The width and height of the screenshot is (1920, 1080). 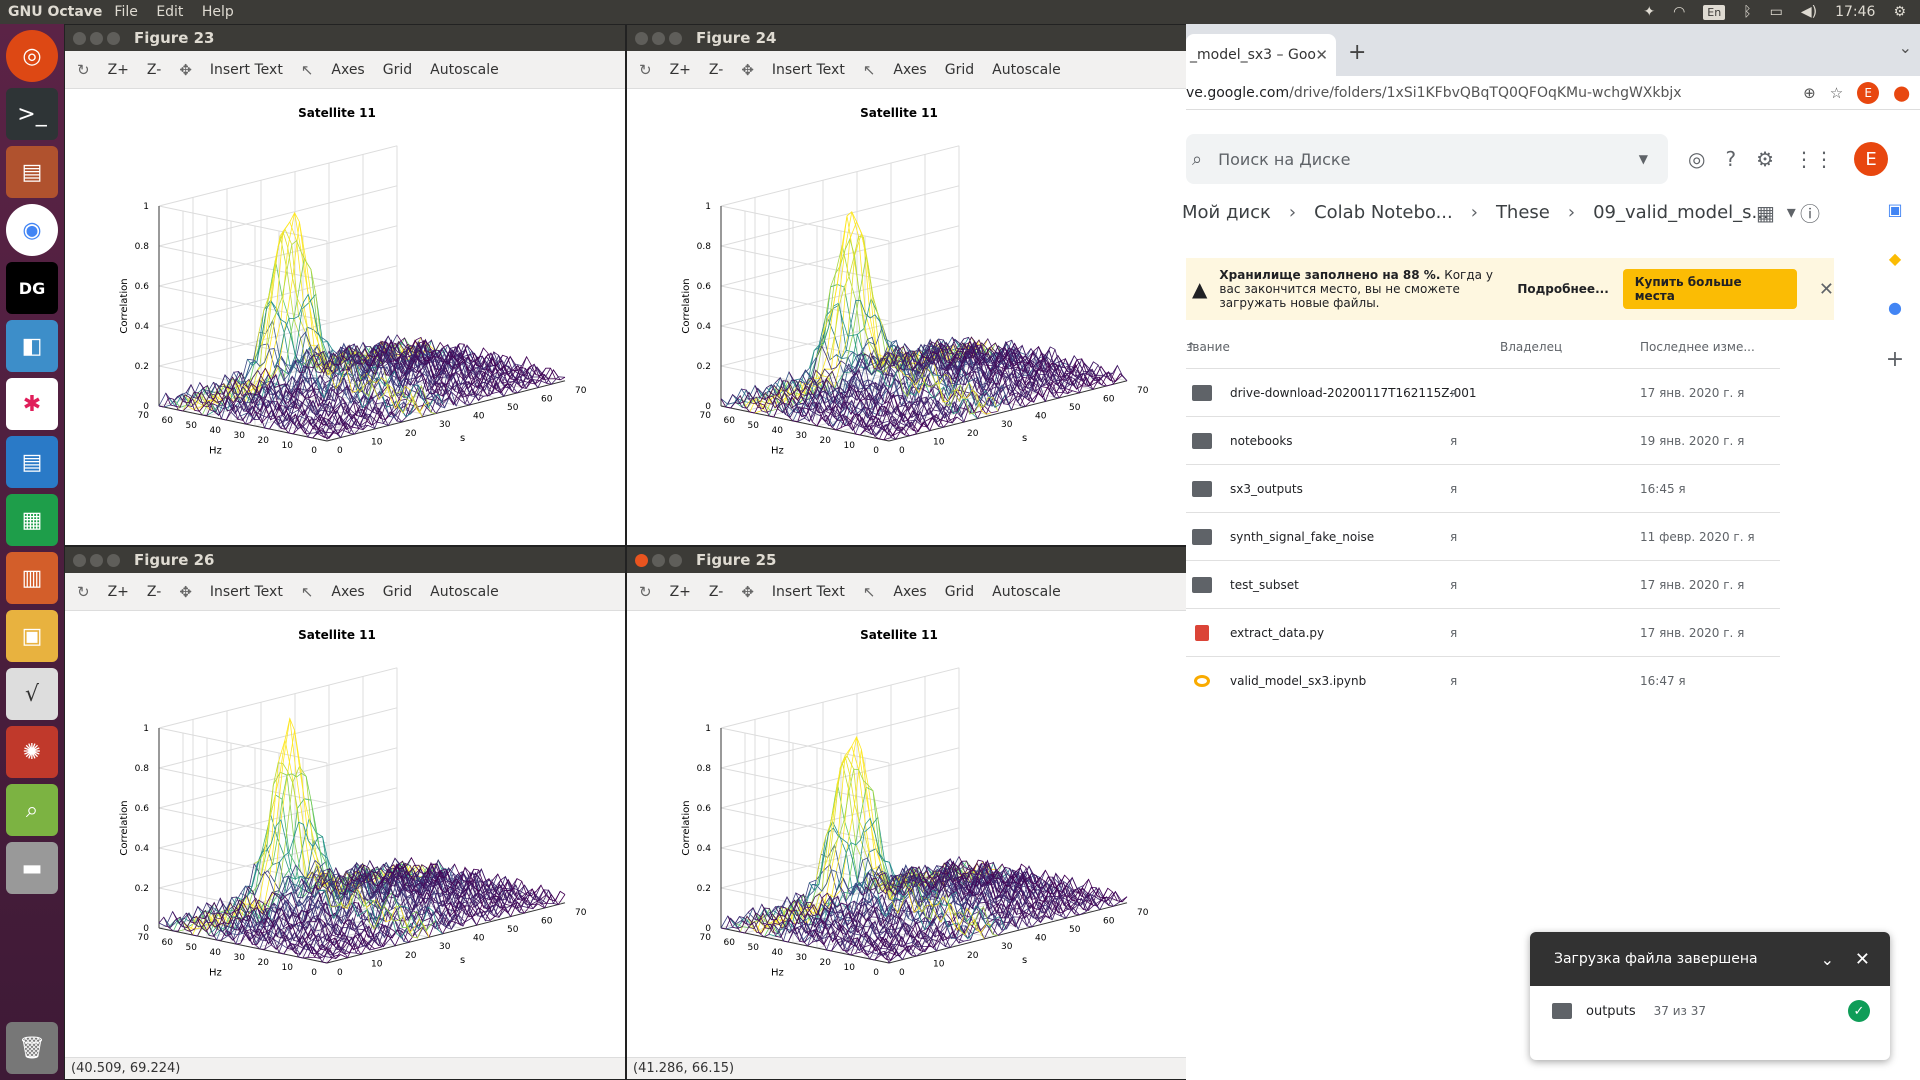 What do you see at coordinates (1809, 92) in the screenshot?
I see `install-icon: ⊕` at bounding box center [1809, 92].